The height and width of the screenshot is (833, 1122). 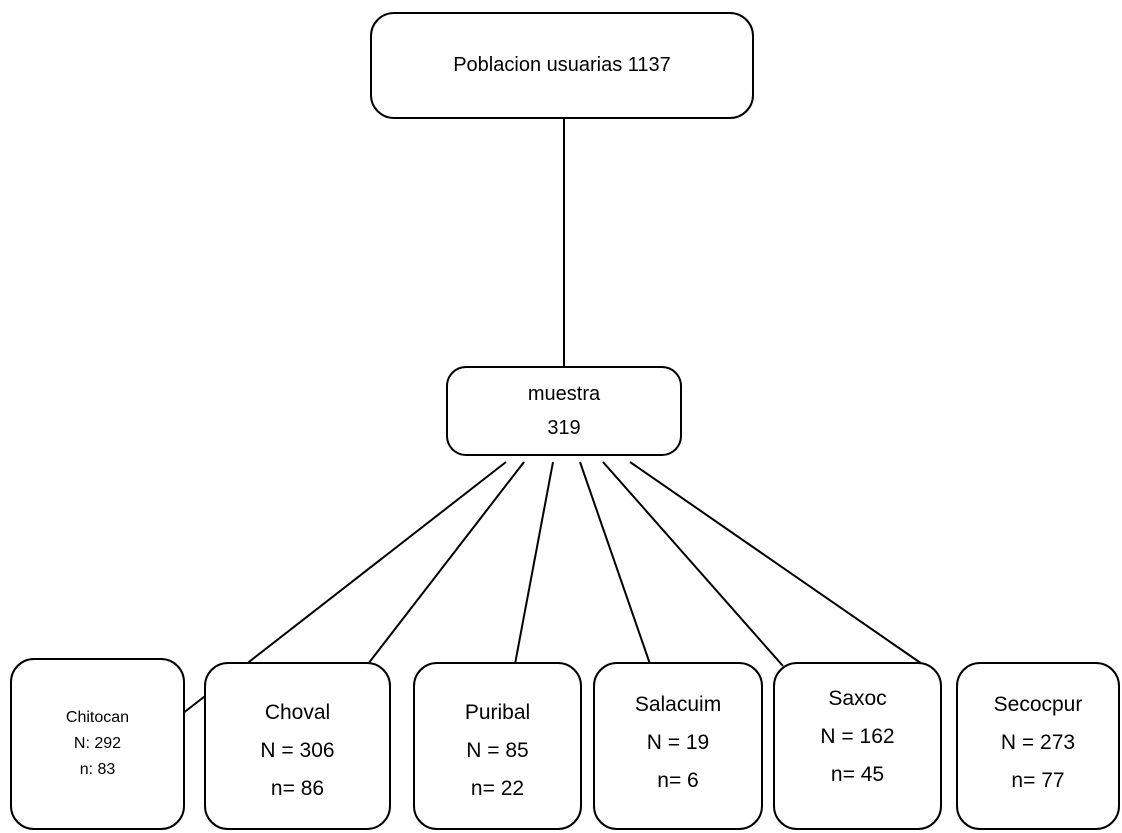 I want to click on group-population: N = 19, so click(x=678, y=742).